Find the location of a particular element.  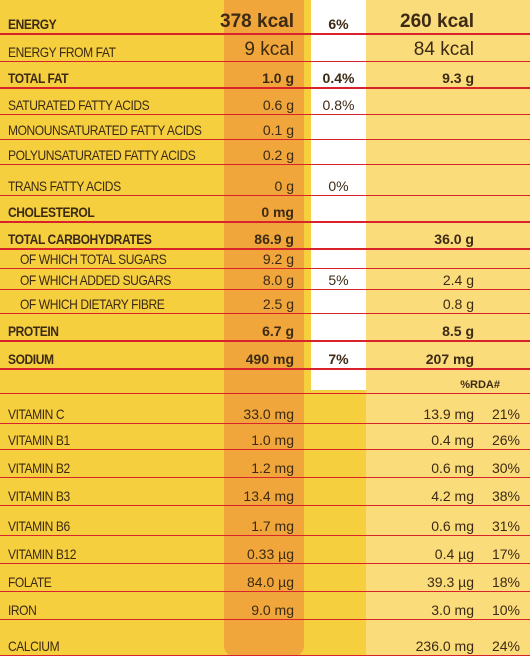

rda-percent-value: 21% is located at coordinates (505, 414).